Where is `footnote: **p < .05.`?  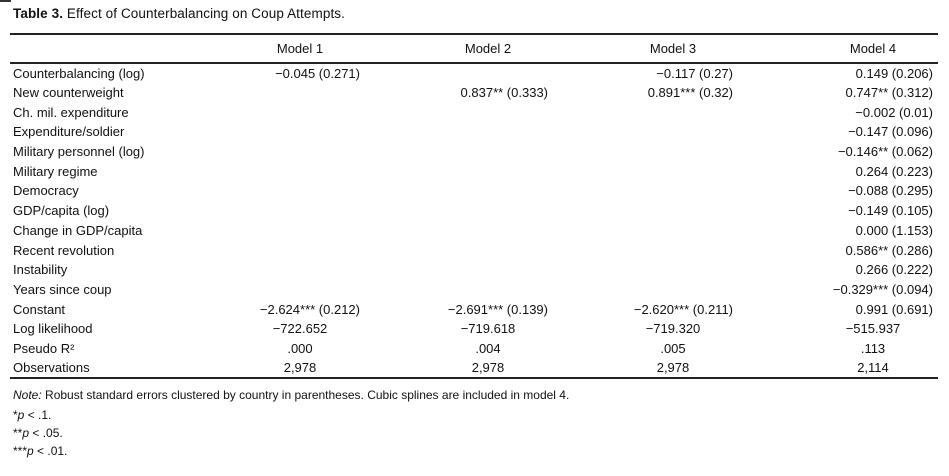
footnote: **p < .05. is located at coordinates (40, 433).